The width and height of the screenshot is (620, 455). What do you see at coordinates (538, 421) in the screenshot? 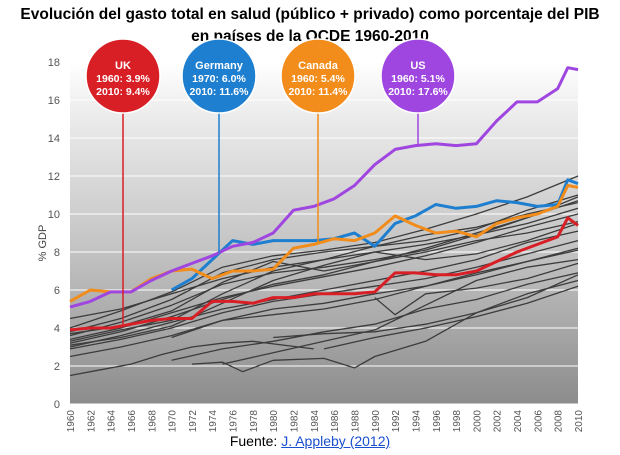
I see `x-tick-label: 2006` at bounding box center [538, 421].